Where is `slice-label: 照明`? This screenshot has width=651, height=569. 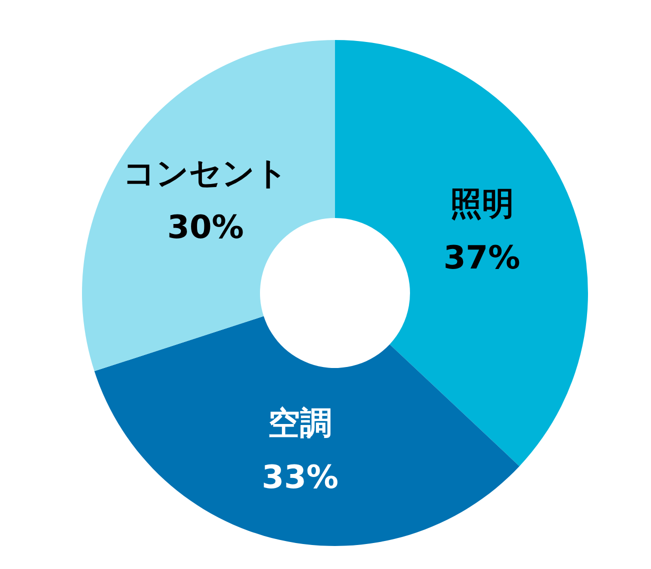
slice-label: 照明 is located at coordinates (482, 203).